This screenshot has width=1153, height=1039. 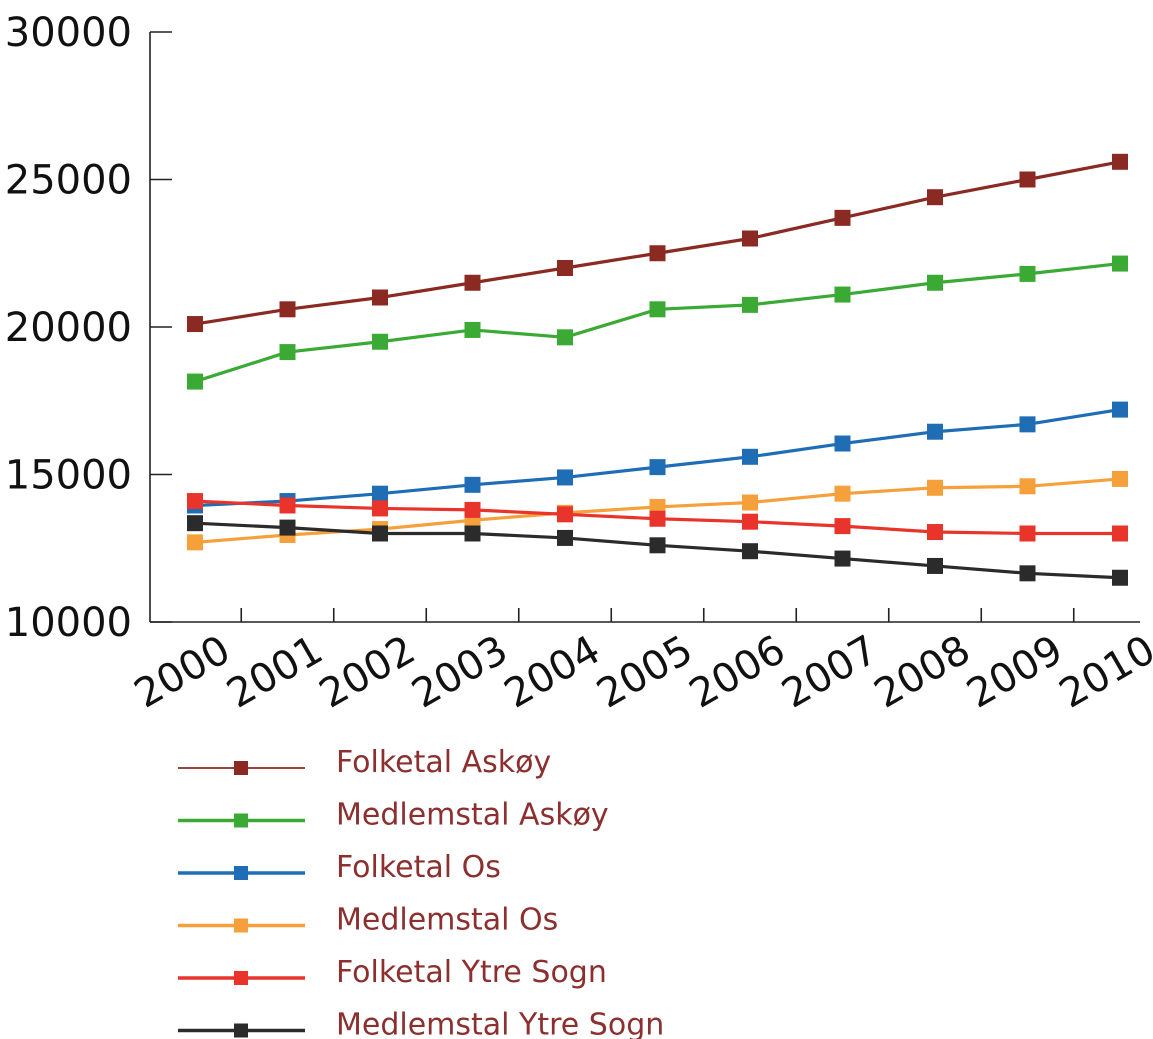 What do you see at coordinates (1014, 672) in the screenshot?
I see `x-tick-label: 2009` at bounding box center [1014, 672].